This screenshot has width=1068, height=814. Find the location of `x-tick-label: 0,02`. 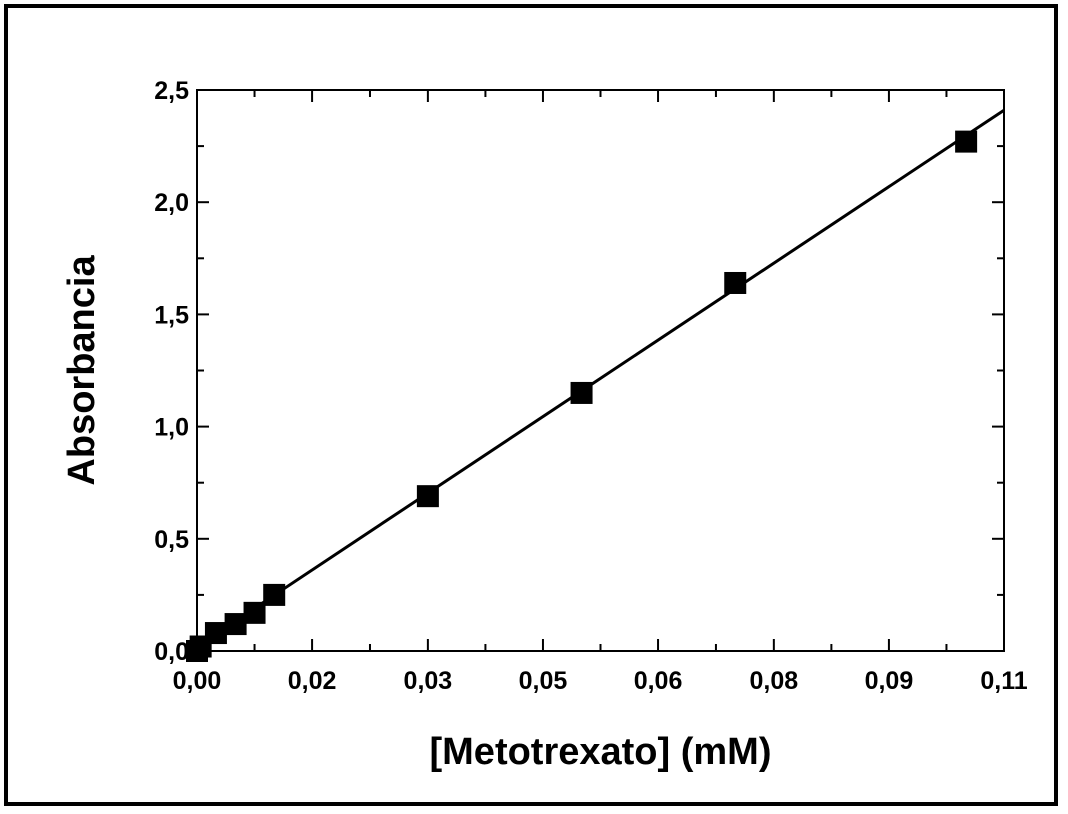

x-tick-label: 0,02 is located at coordinates (312, 681).